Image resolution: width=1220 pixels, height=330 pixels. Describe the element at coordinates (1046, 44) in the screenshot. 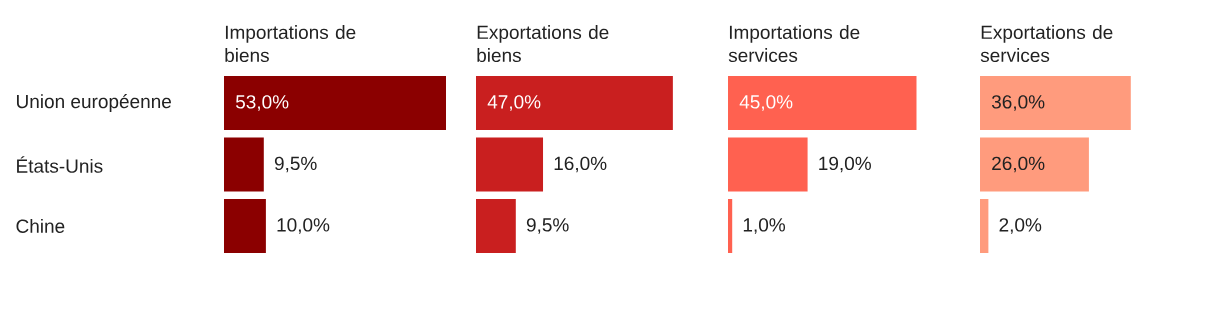

I see `chart-title: Exportations de services` at that location.